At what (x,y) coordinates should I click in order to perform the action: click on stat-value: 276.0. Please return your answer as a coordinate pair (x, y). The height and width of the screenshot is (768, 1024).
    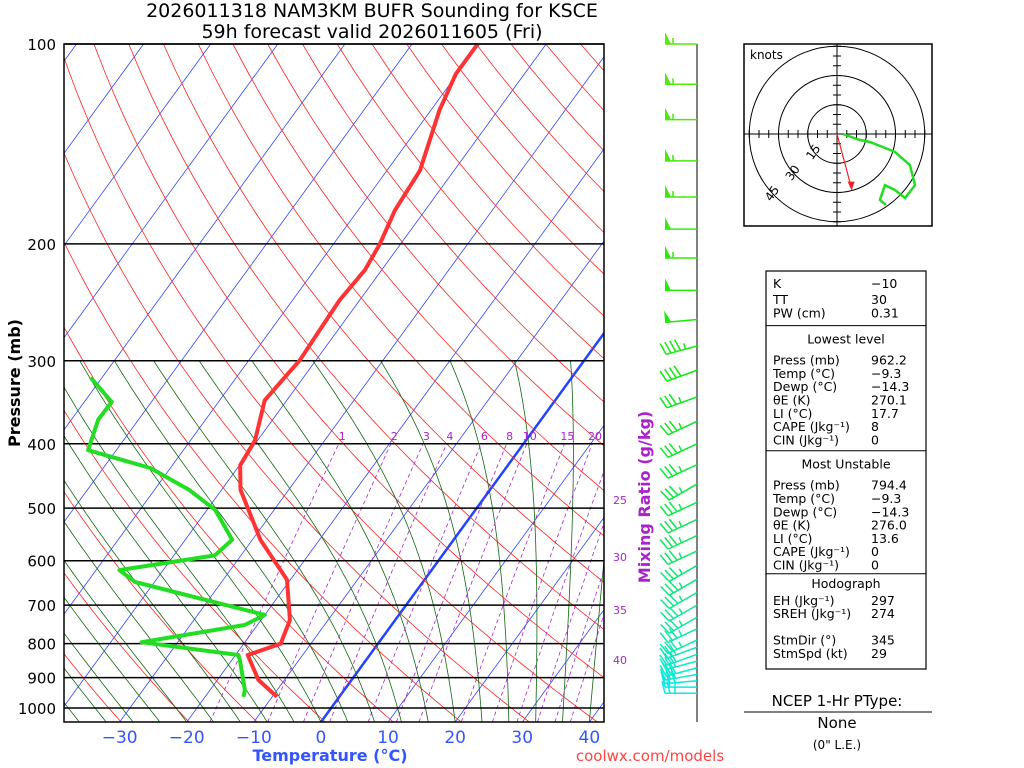
    Looking at the image, I should click on (889, 525).